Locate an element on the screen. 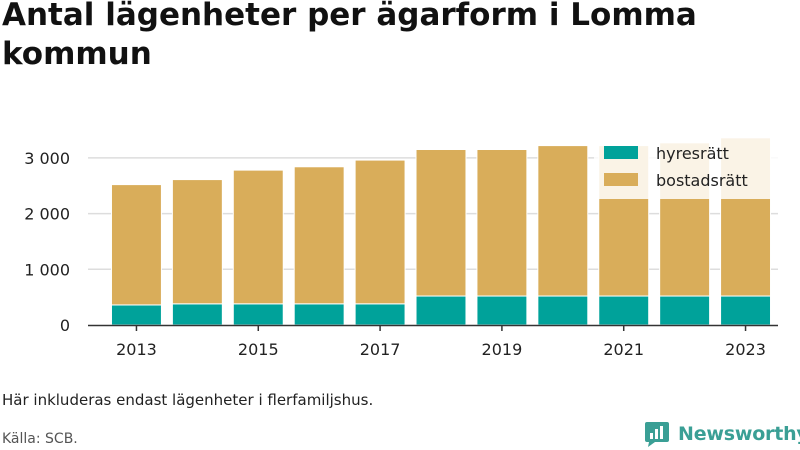 This screenshot has height=450, width=800. y-tick-label: 0 is located at coordinates (65, 325).